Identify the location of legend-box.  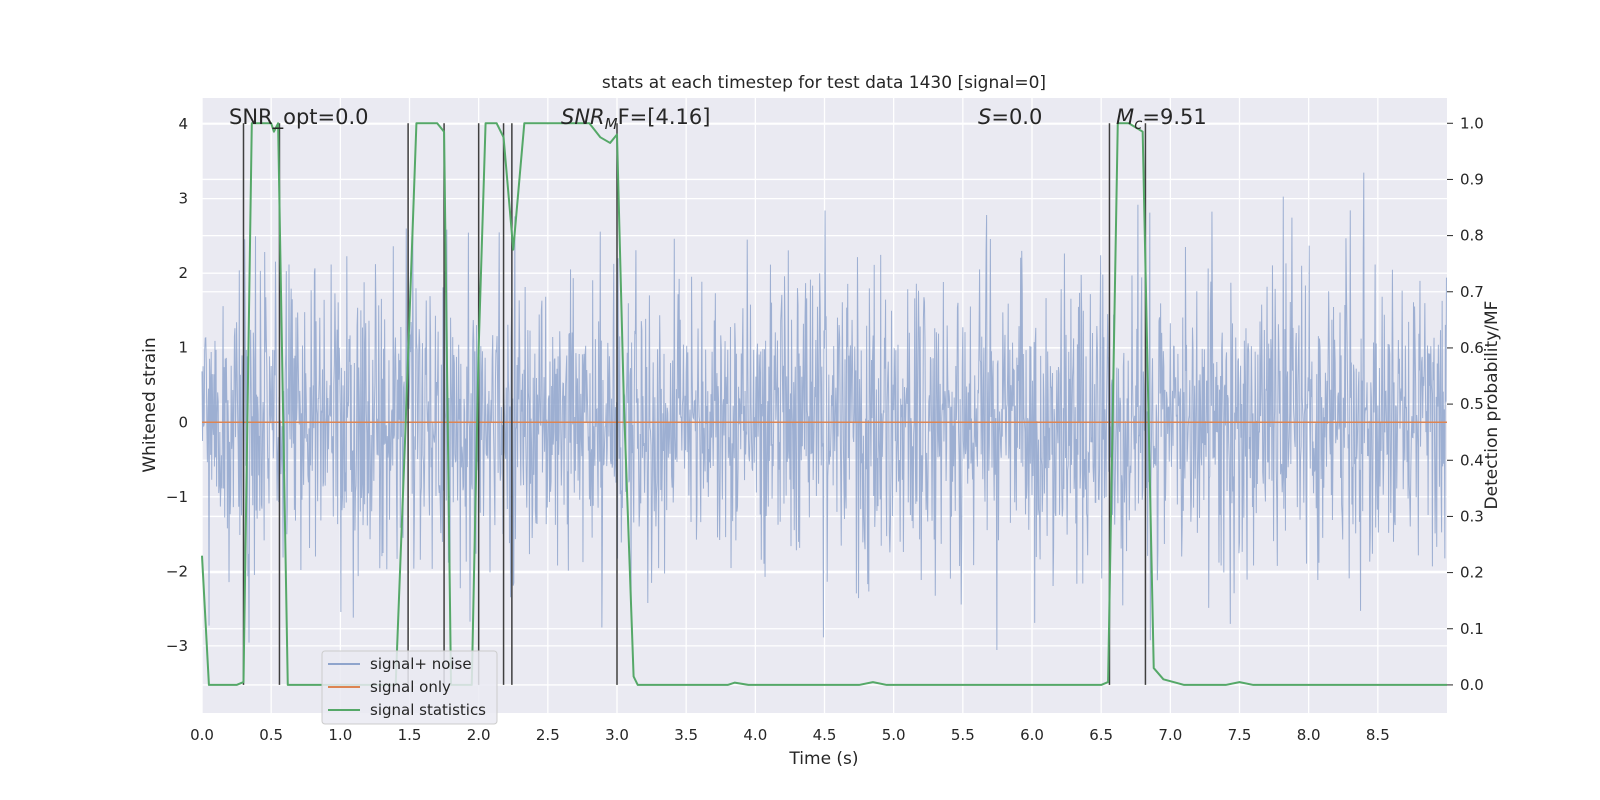
(409, 687).